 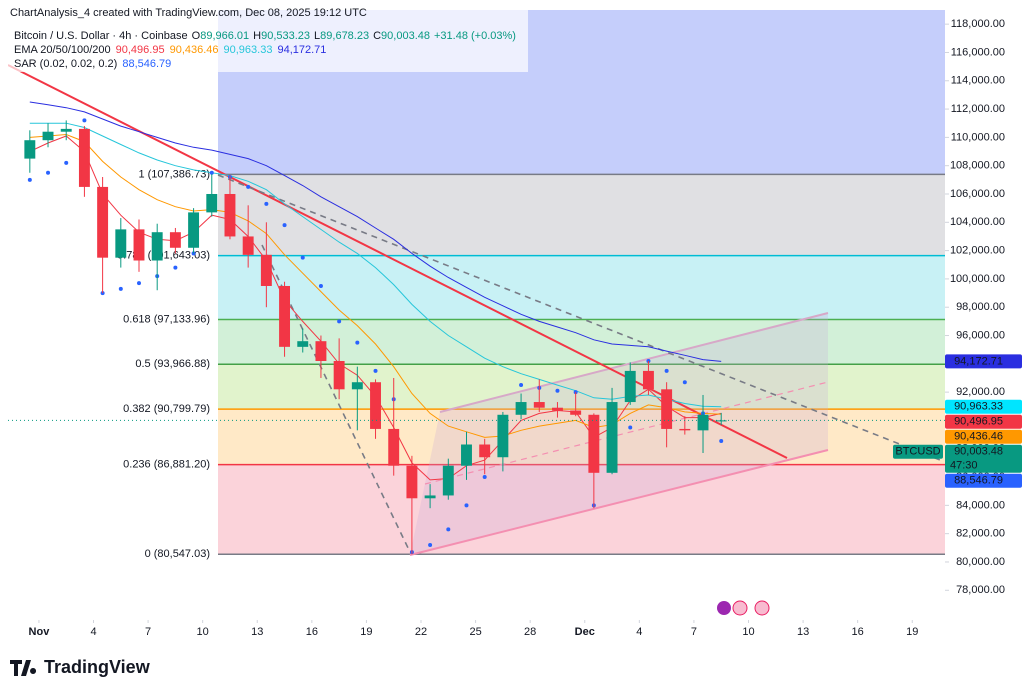 What do you see at coordinates (978, 137) in the screenshot?
I see `y-tick-label: 110,000.00` at bounding box center [978, 137].